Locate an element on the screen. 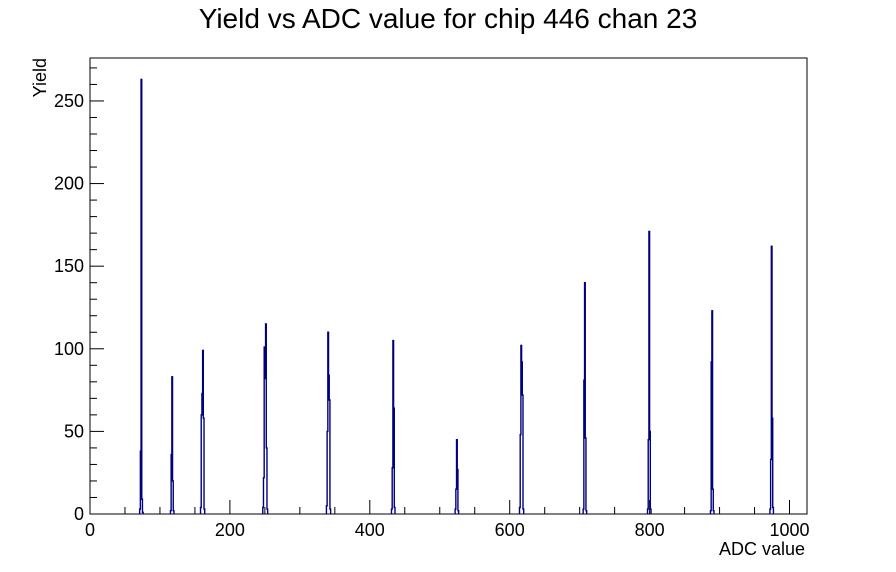 The width and height of the screenshot is (896, 572). x-tick-label: 400 is located at coordinates (370, 530).